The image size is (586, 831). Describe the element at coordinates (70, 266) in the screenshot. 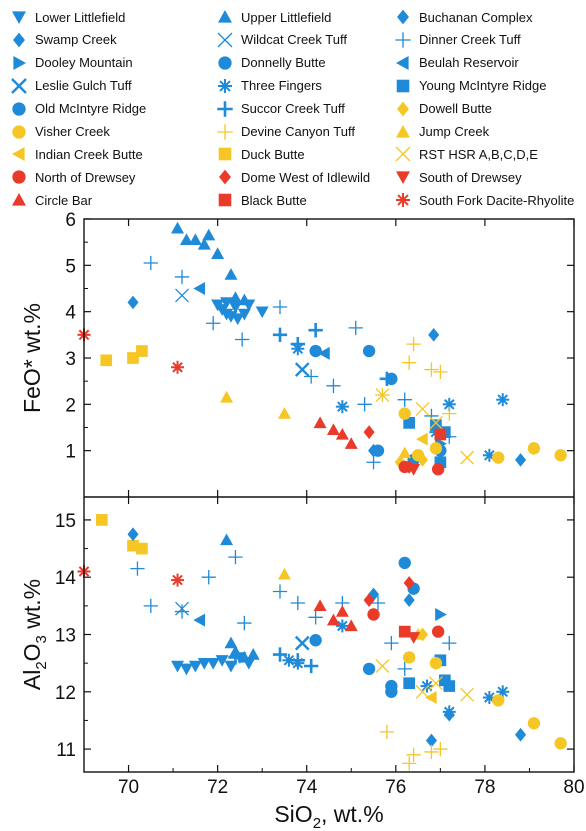

I see `y-tick-label: 5` at that location.